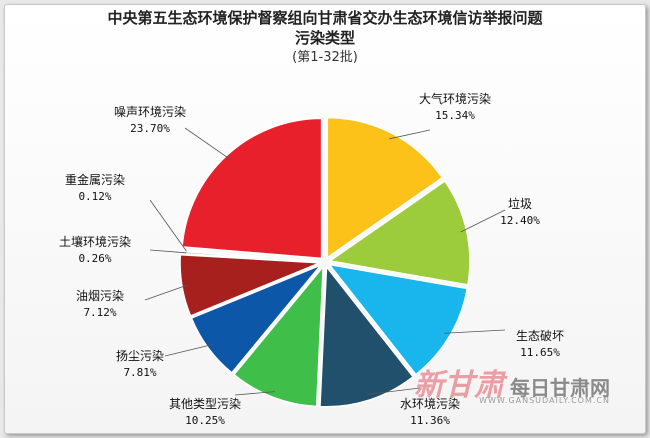 This screenshot has width=650, height=438. Describe the element at coordinates (100, 295) in the screenshot. I see `slice-label: 油烟污染` at that location.